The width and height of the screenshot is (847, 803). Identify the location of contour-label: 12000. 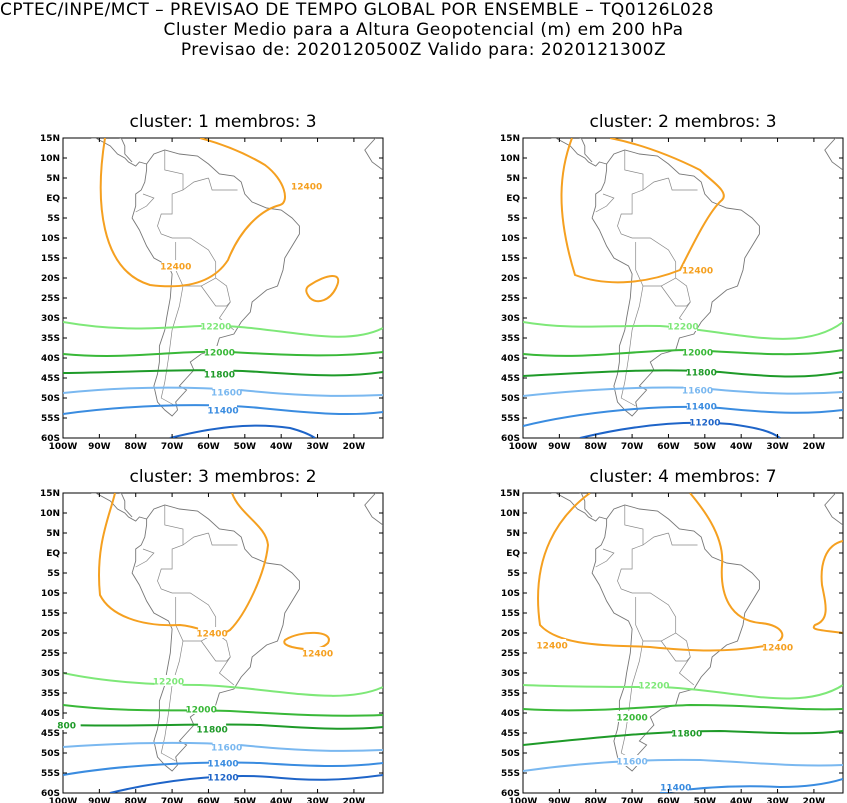
(697, 354).